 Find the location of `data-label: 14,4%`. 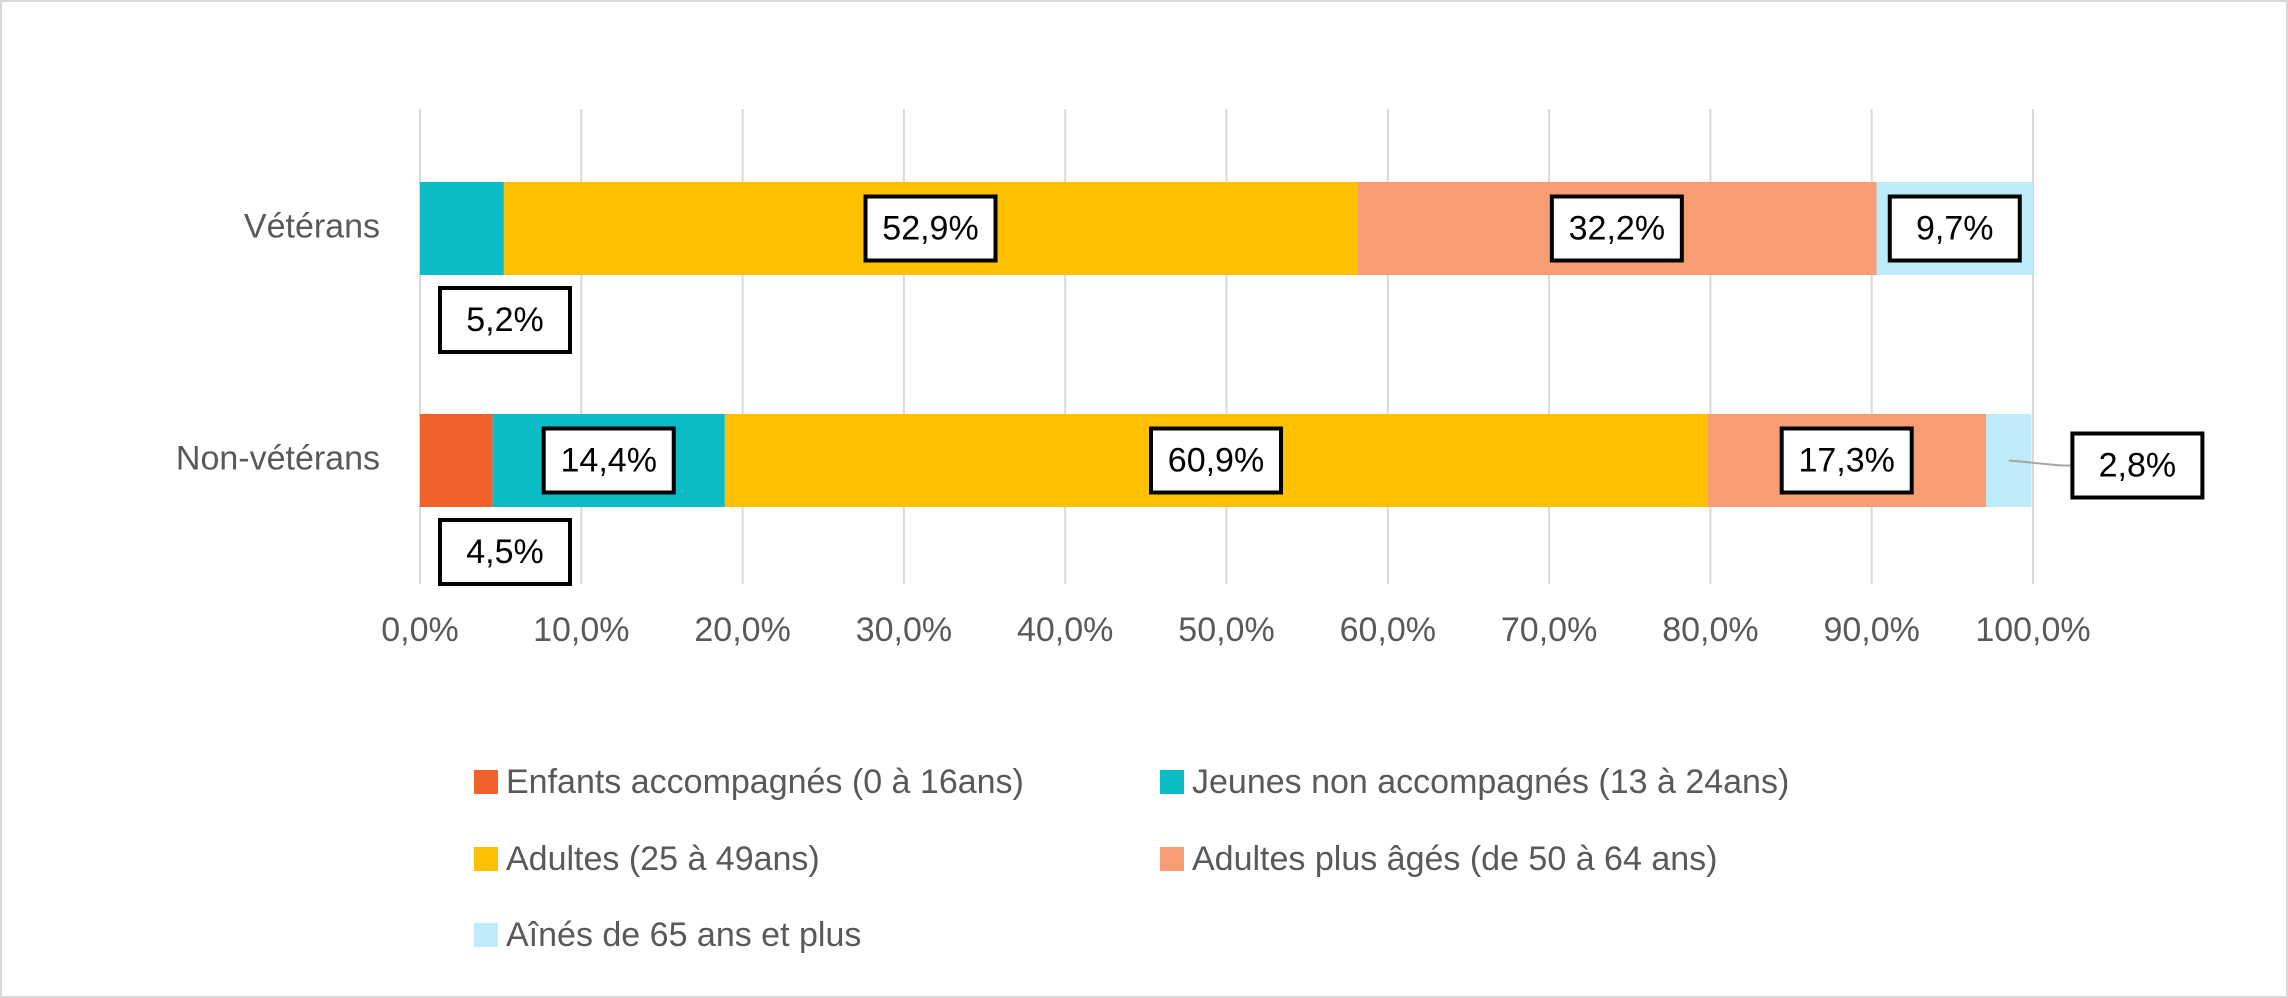

data-label: 14,4% is located at coordinates (609, 460).